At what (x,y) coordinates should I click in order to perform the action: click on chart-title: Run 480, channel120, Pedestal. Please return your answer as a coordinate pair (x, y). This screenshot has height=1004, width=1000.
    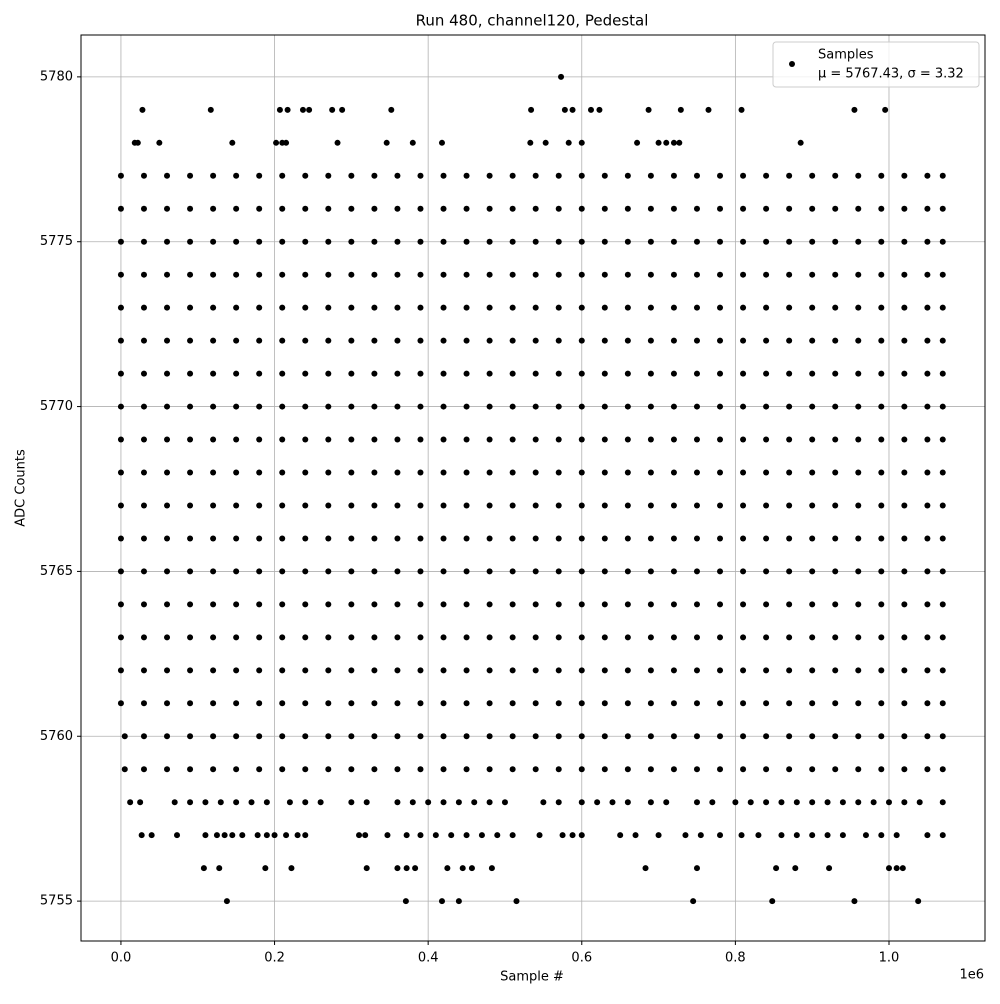
    Looking at the image, I should click on (532, 21).